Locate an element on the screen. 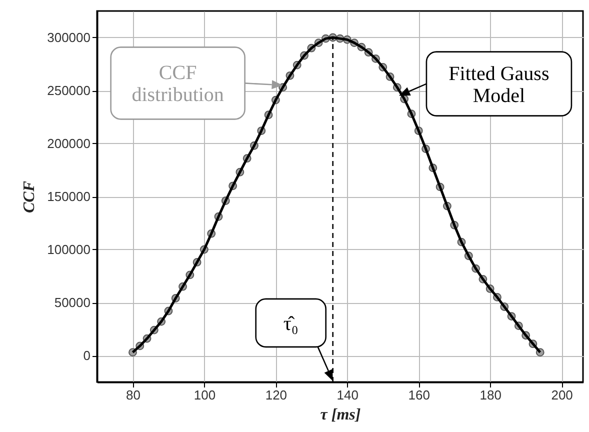 The height and width of the screenshot is (432, 589). x-tick-label: 100 is located at coordinates (205, 395).